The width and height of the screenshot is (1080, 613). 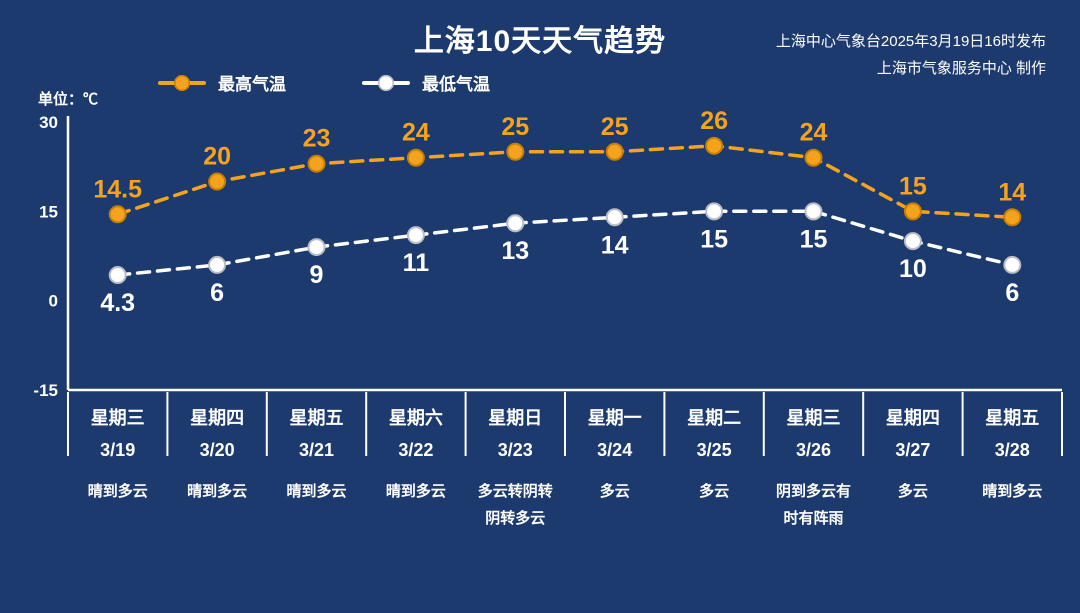 I want to click on weather-line: 阴到多云有, so click(x=813, y=491).